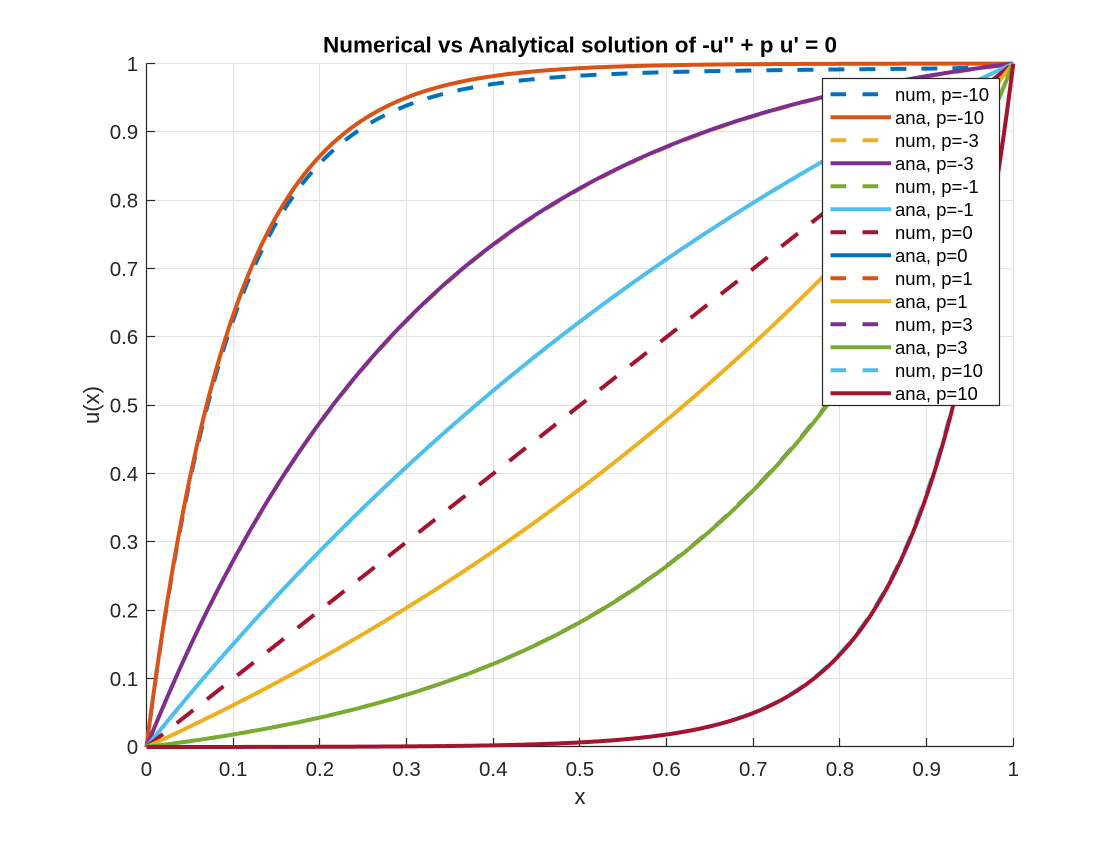 The height and width of the screenshot is (845, 1120). What do you see at coordinates (580, 796) in the screenshot?
I see `svg-text: x` at bounding box center [580, 796].